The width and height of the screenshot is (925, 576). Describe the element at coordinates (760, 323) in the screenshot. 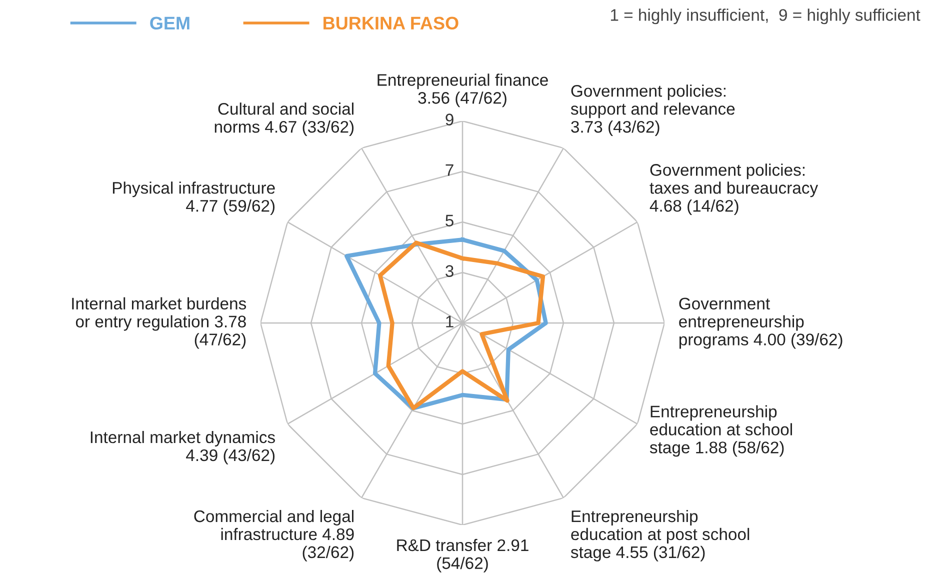

I see `spoke-label: Government entrepreneurship programs 4.00 (39/62)` at that location.